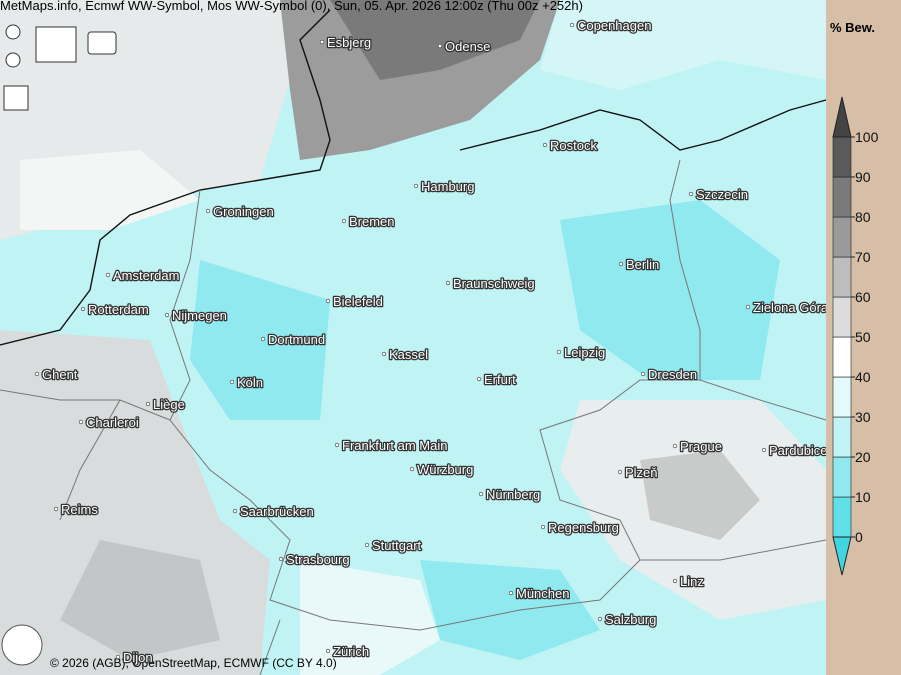  I want to click on map-controls, so click(60, 67).